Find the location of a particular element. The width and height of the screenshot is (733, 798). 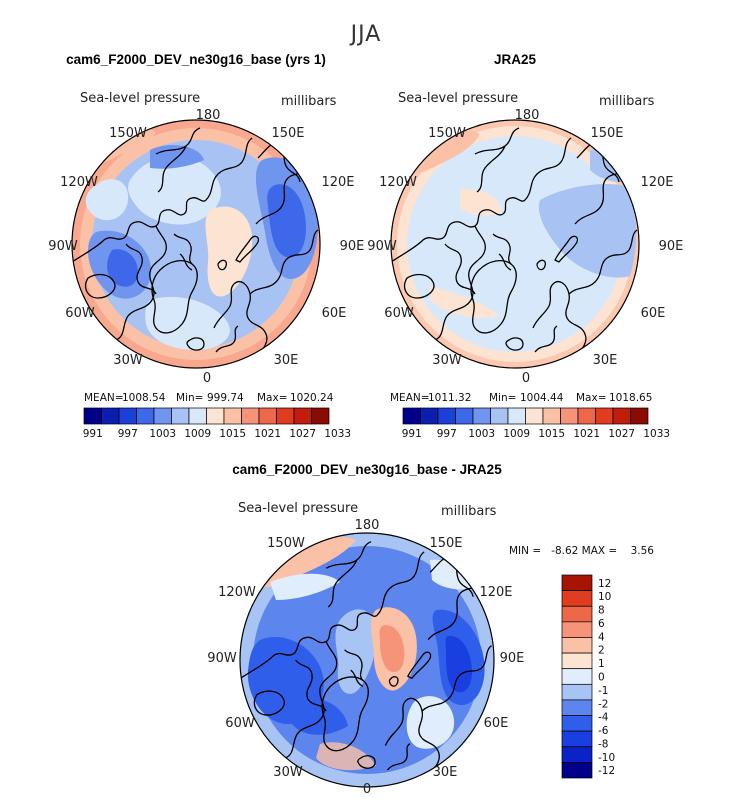

stat-mean-value: 1008.54 is located at coordinates (144, 398).